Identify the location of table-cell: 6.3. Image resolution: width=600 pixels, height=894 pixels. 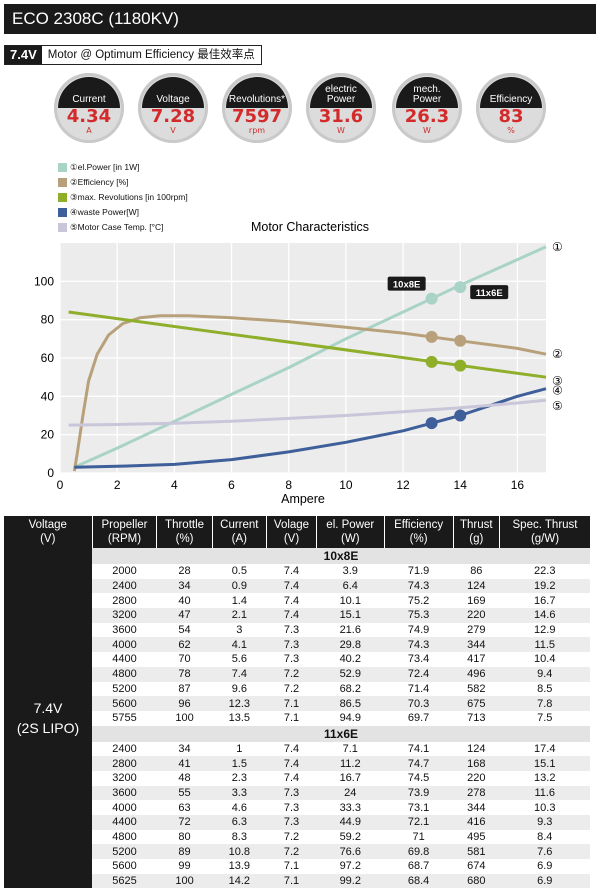
(239, 822).